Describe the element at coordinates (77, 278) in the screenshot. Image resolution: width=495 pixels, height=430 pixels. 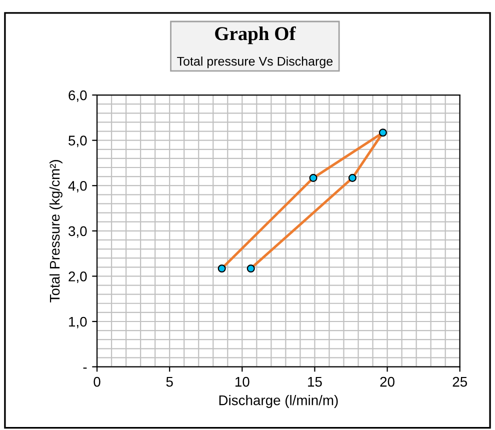
I see `y-tick-label: 2,0` at that location.